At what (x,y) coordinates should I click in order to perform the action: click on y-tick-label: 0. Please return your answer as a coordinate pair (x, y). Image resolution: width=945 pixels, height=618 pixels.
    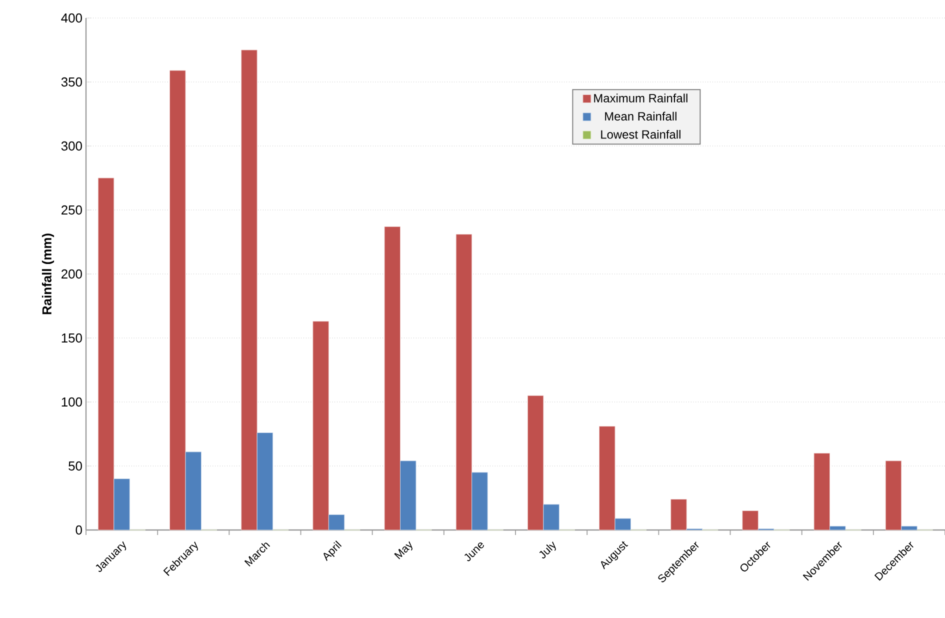
    Looking at the image, I should click on (79, 530).